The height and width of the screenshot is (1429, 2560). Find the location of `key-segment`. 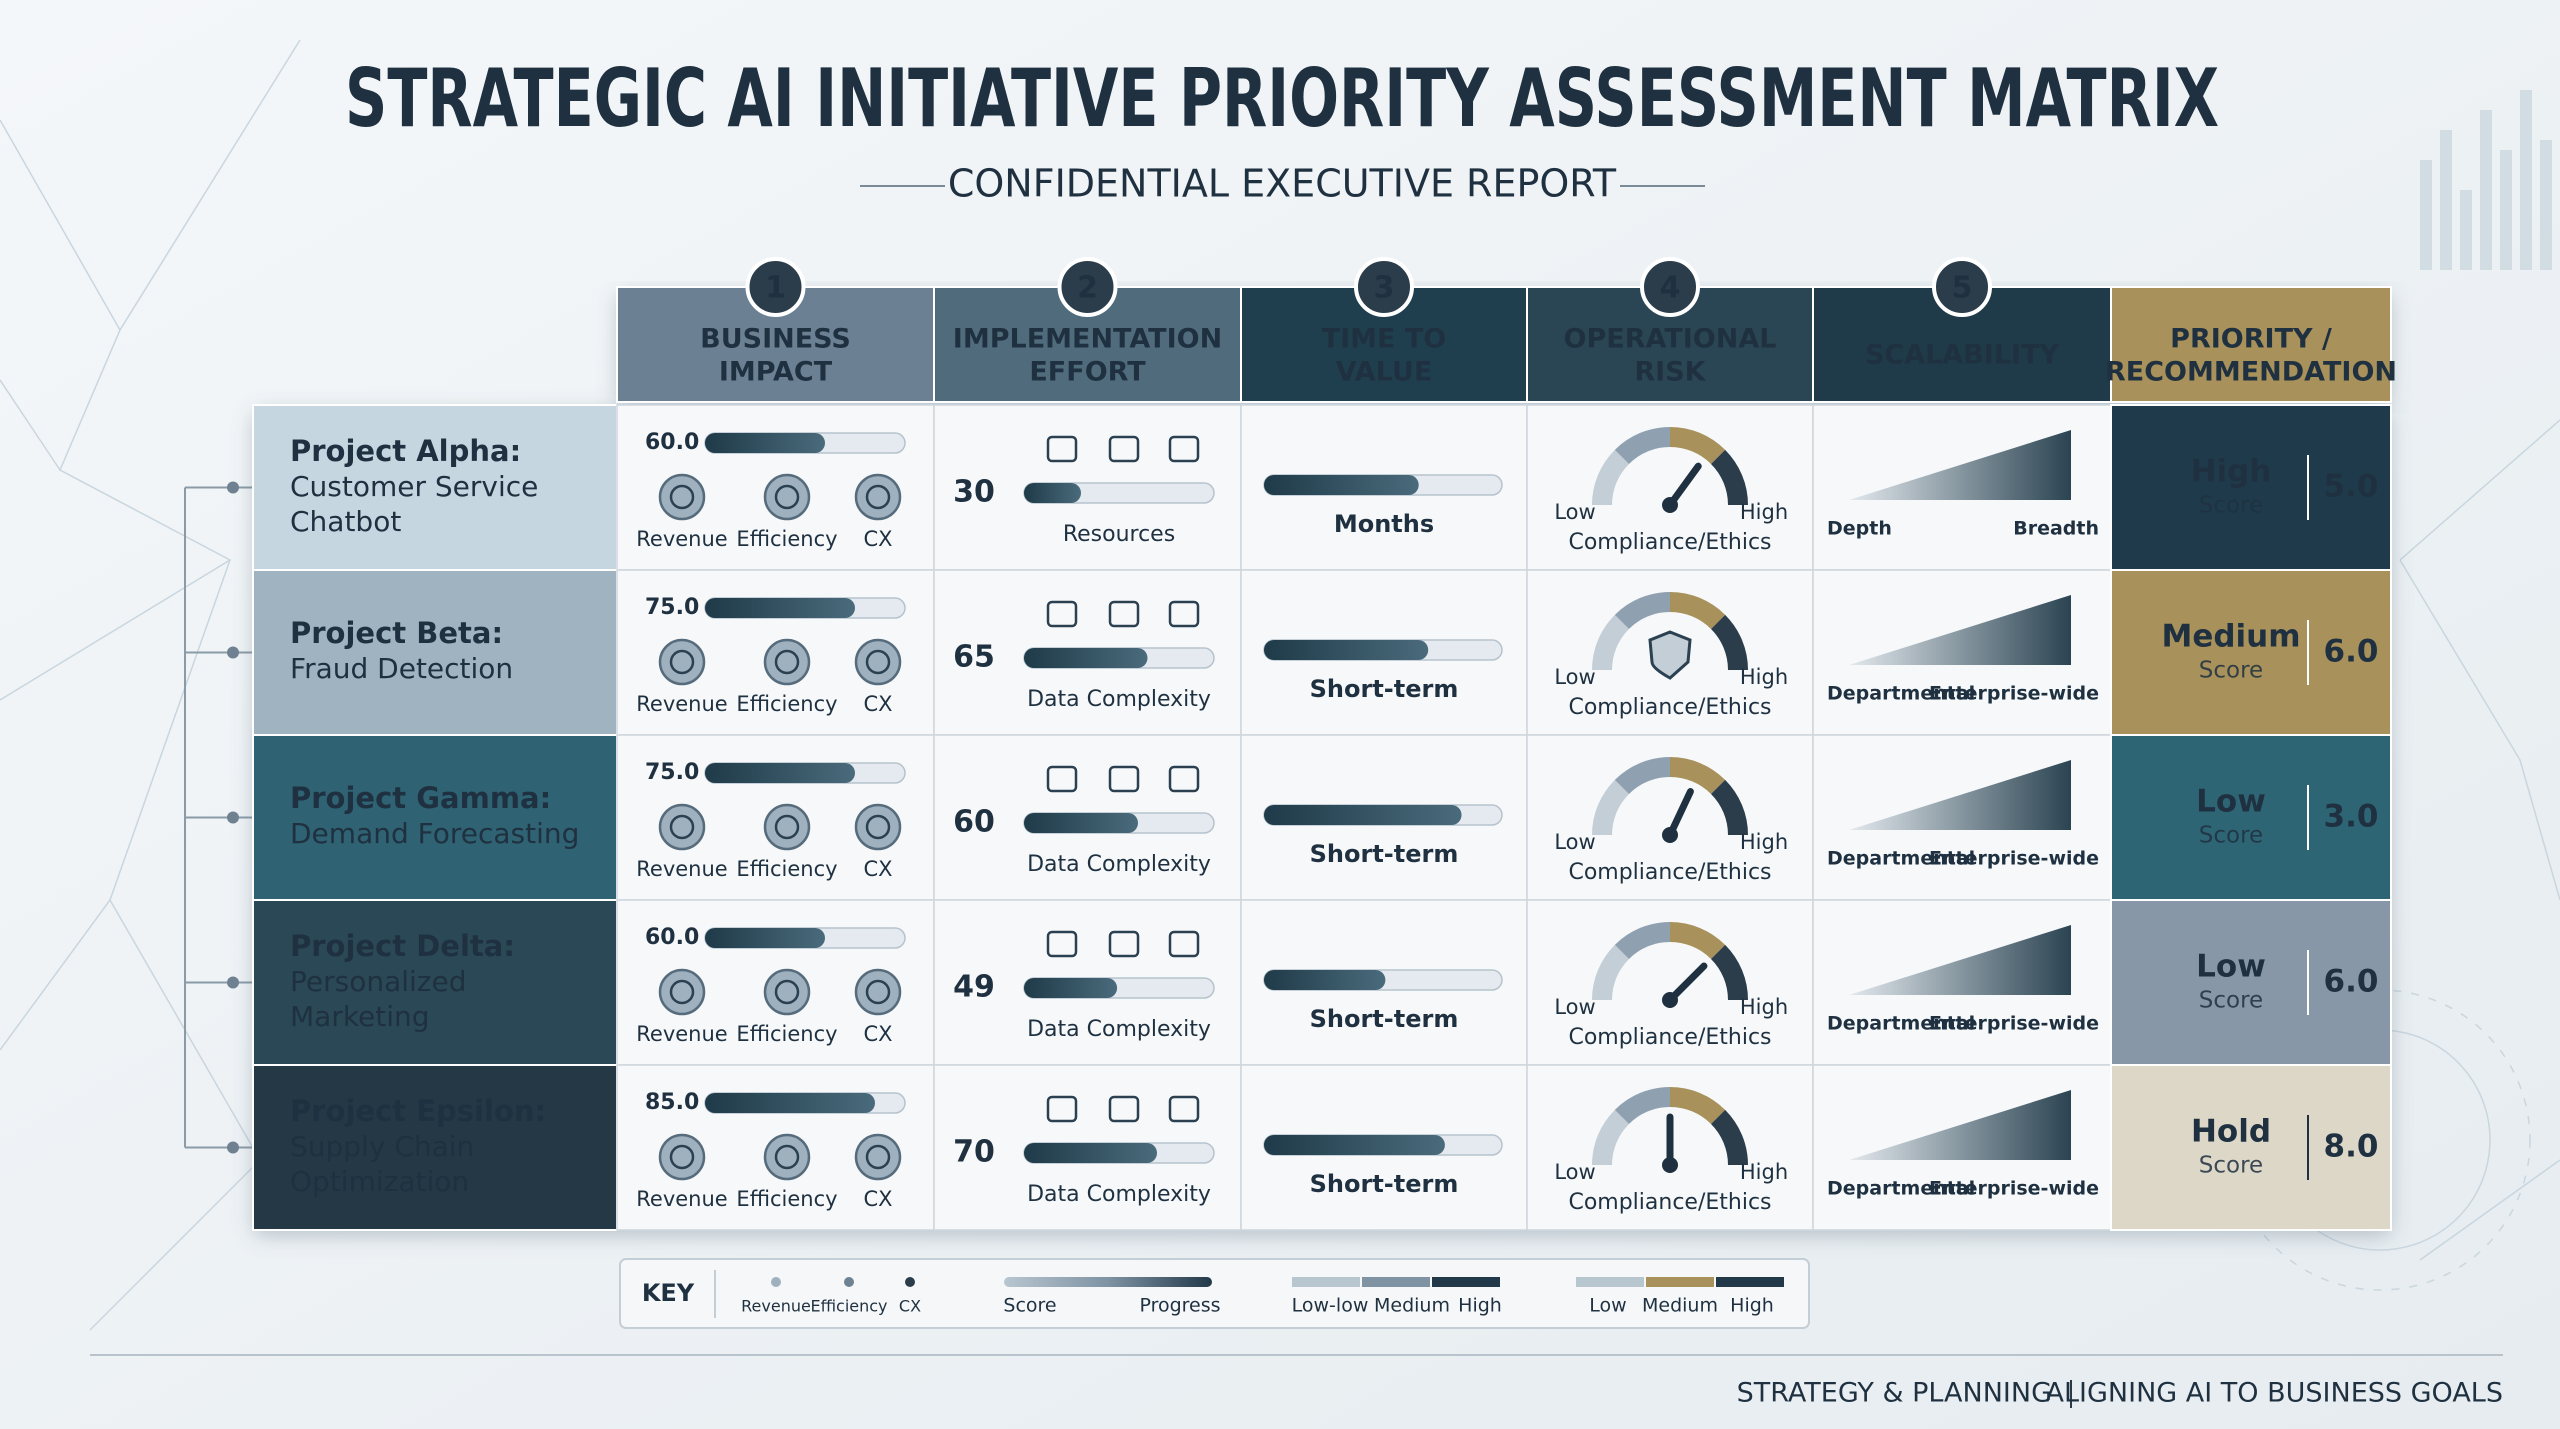

key-segment is located at coordinates (1610, 1282).